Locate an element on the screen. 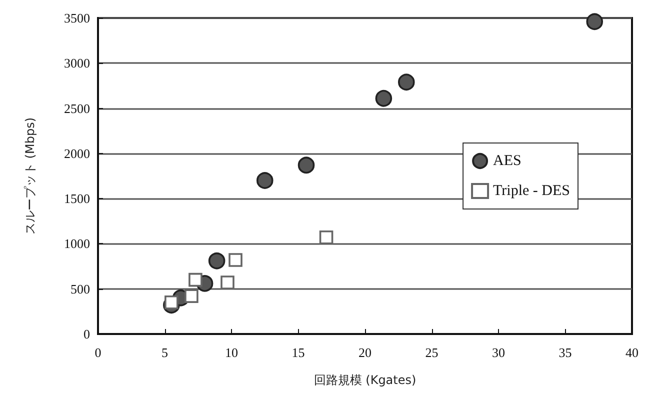  x-tick-label: 10 is located at coordinates (231, 352).